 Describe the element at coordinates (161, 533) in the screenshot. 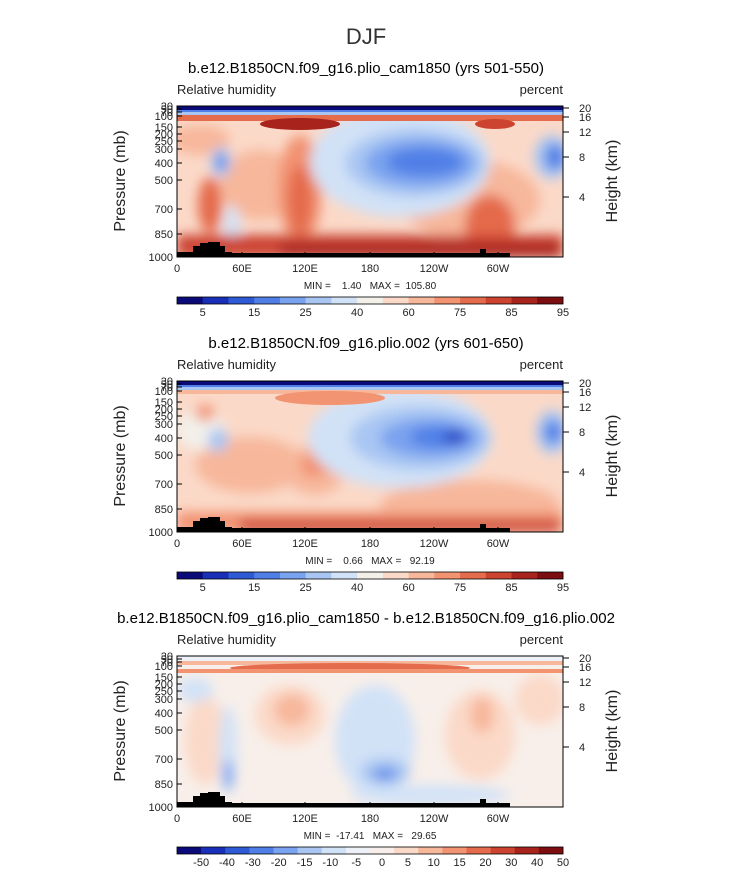

I see `y-tick-label: 1000` at that location.